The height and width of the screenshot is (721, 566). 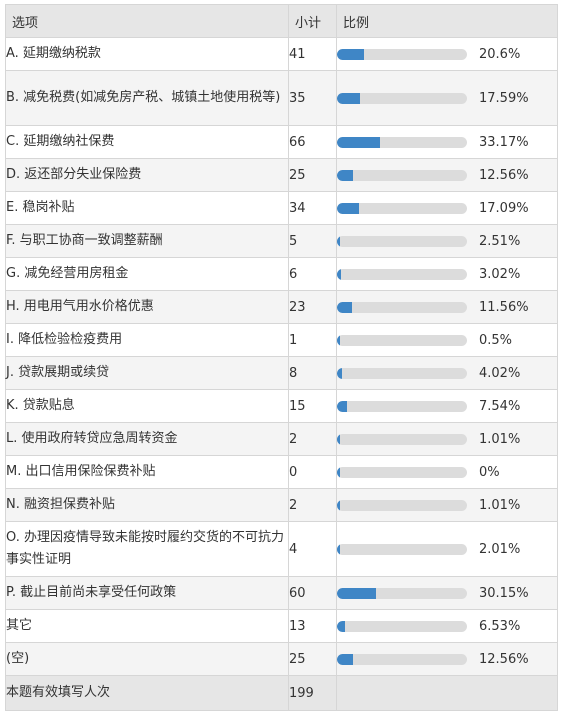 I want to click on ratio-bar-group: 0.5%, so click(x=447, y=340).